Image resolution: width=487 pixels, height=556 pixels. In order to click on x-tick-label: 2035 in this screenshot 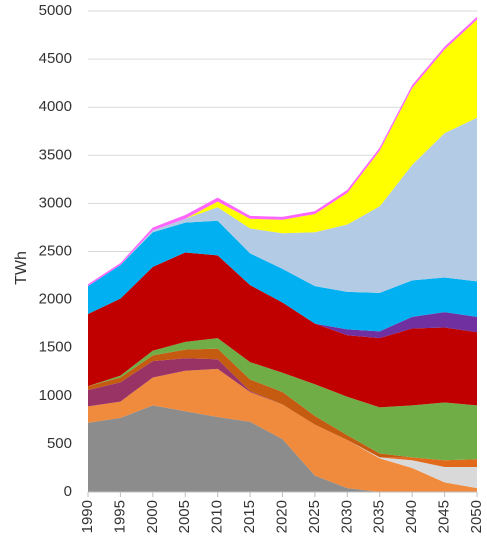, I will do `click(379, 516)`.